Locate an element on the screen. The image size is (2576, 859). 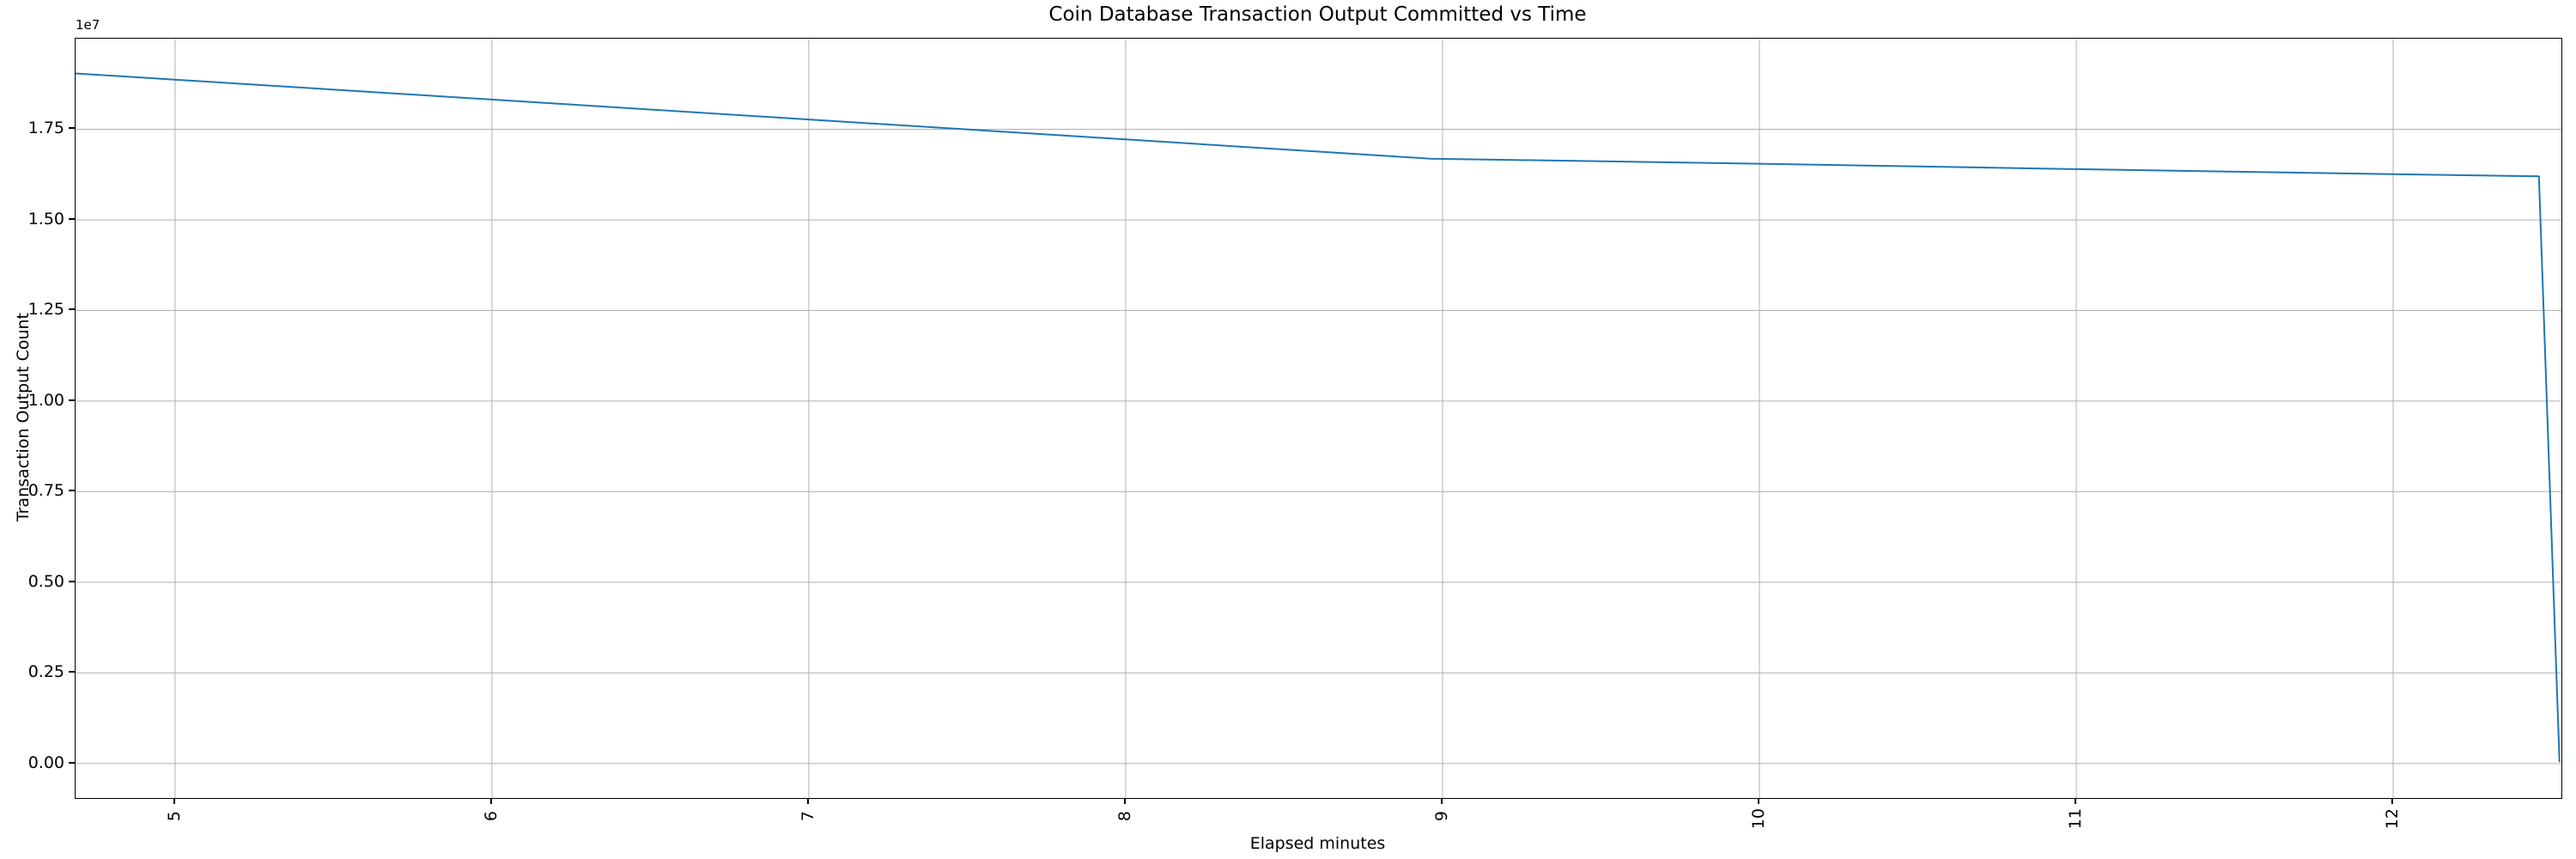
y-tick-label: 0.00 is located at coordinates (45, 762).